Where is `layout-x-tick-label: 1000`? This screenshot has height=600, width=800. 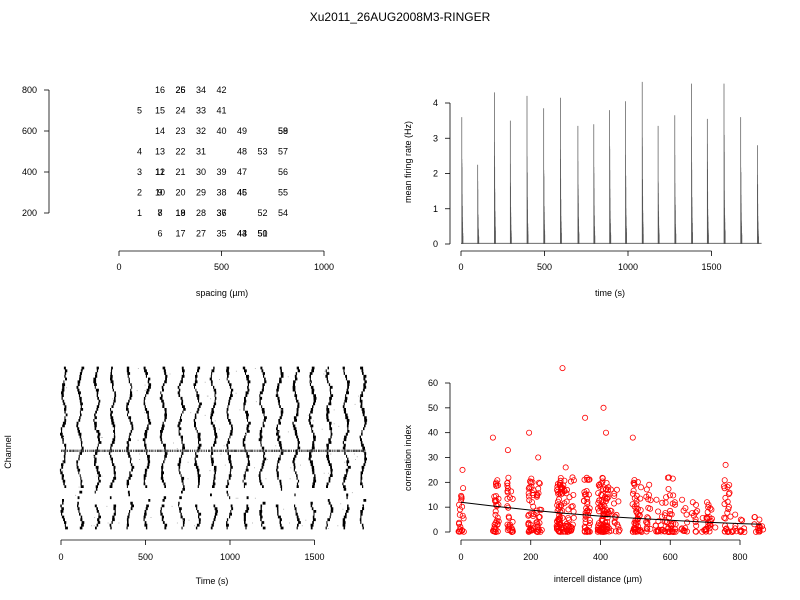 layout-x-tick-label: 1000 is located at coordinates (324, 267).